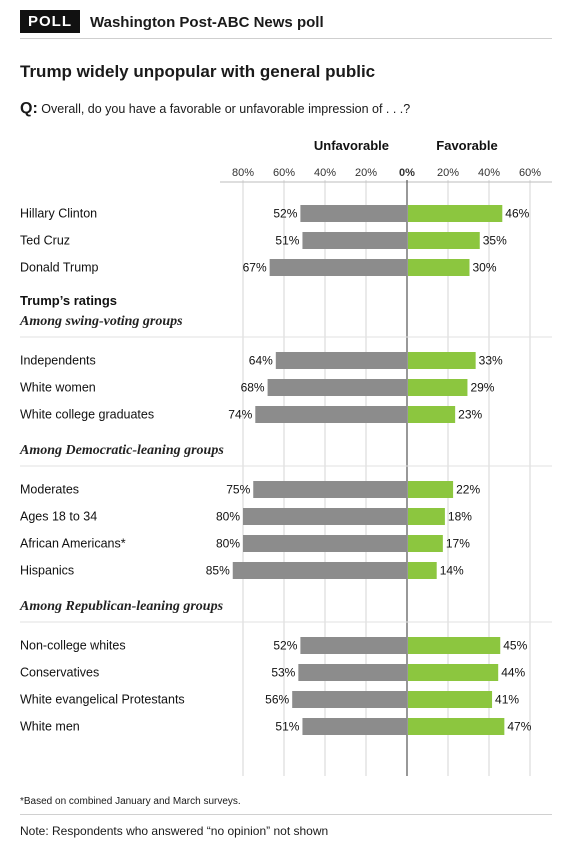  What do you see at coordinates (238, 490) in the screenshot?
I see `value-label-unfavorable: 75%` at bounding box center [238, 490].